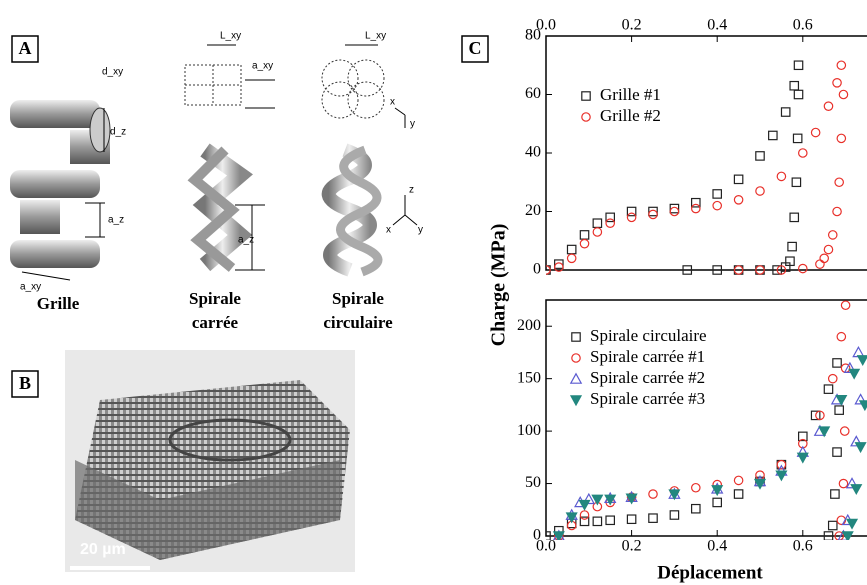  I want to click on square-spiral-drawing, so click(229, 158).